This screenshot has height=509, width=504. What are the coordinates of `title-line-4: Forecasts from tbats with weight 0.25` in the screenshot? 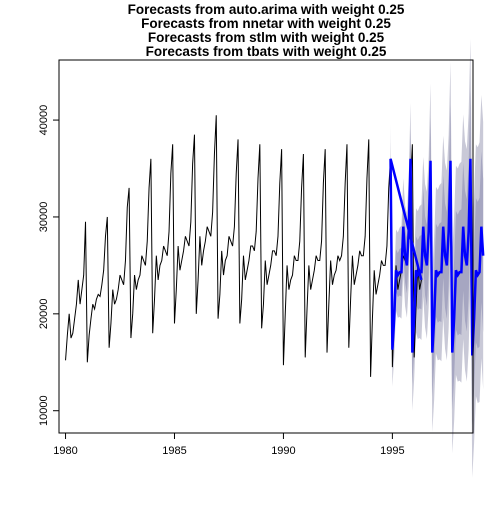 It's located at (266, 51).